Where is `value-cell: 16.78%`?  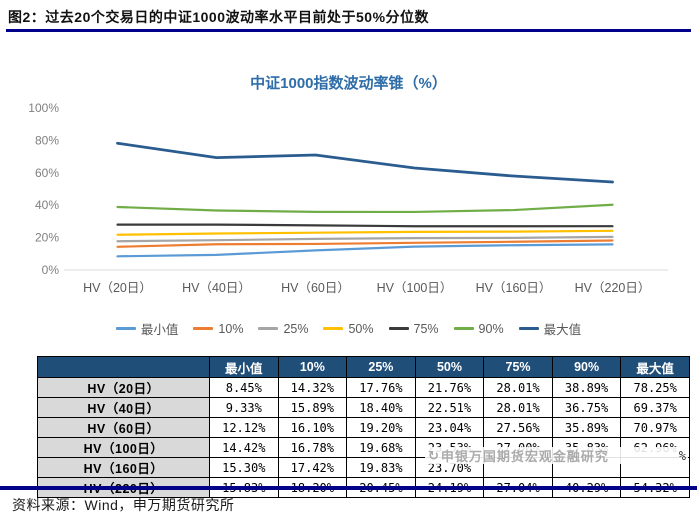
value-cell: 16.78% is located at coordinates (312, 447).